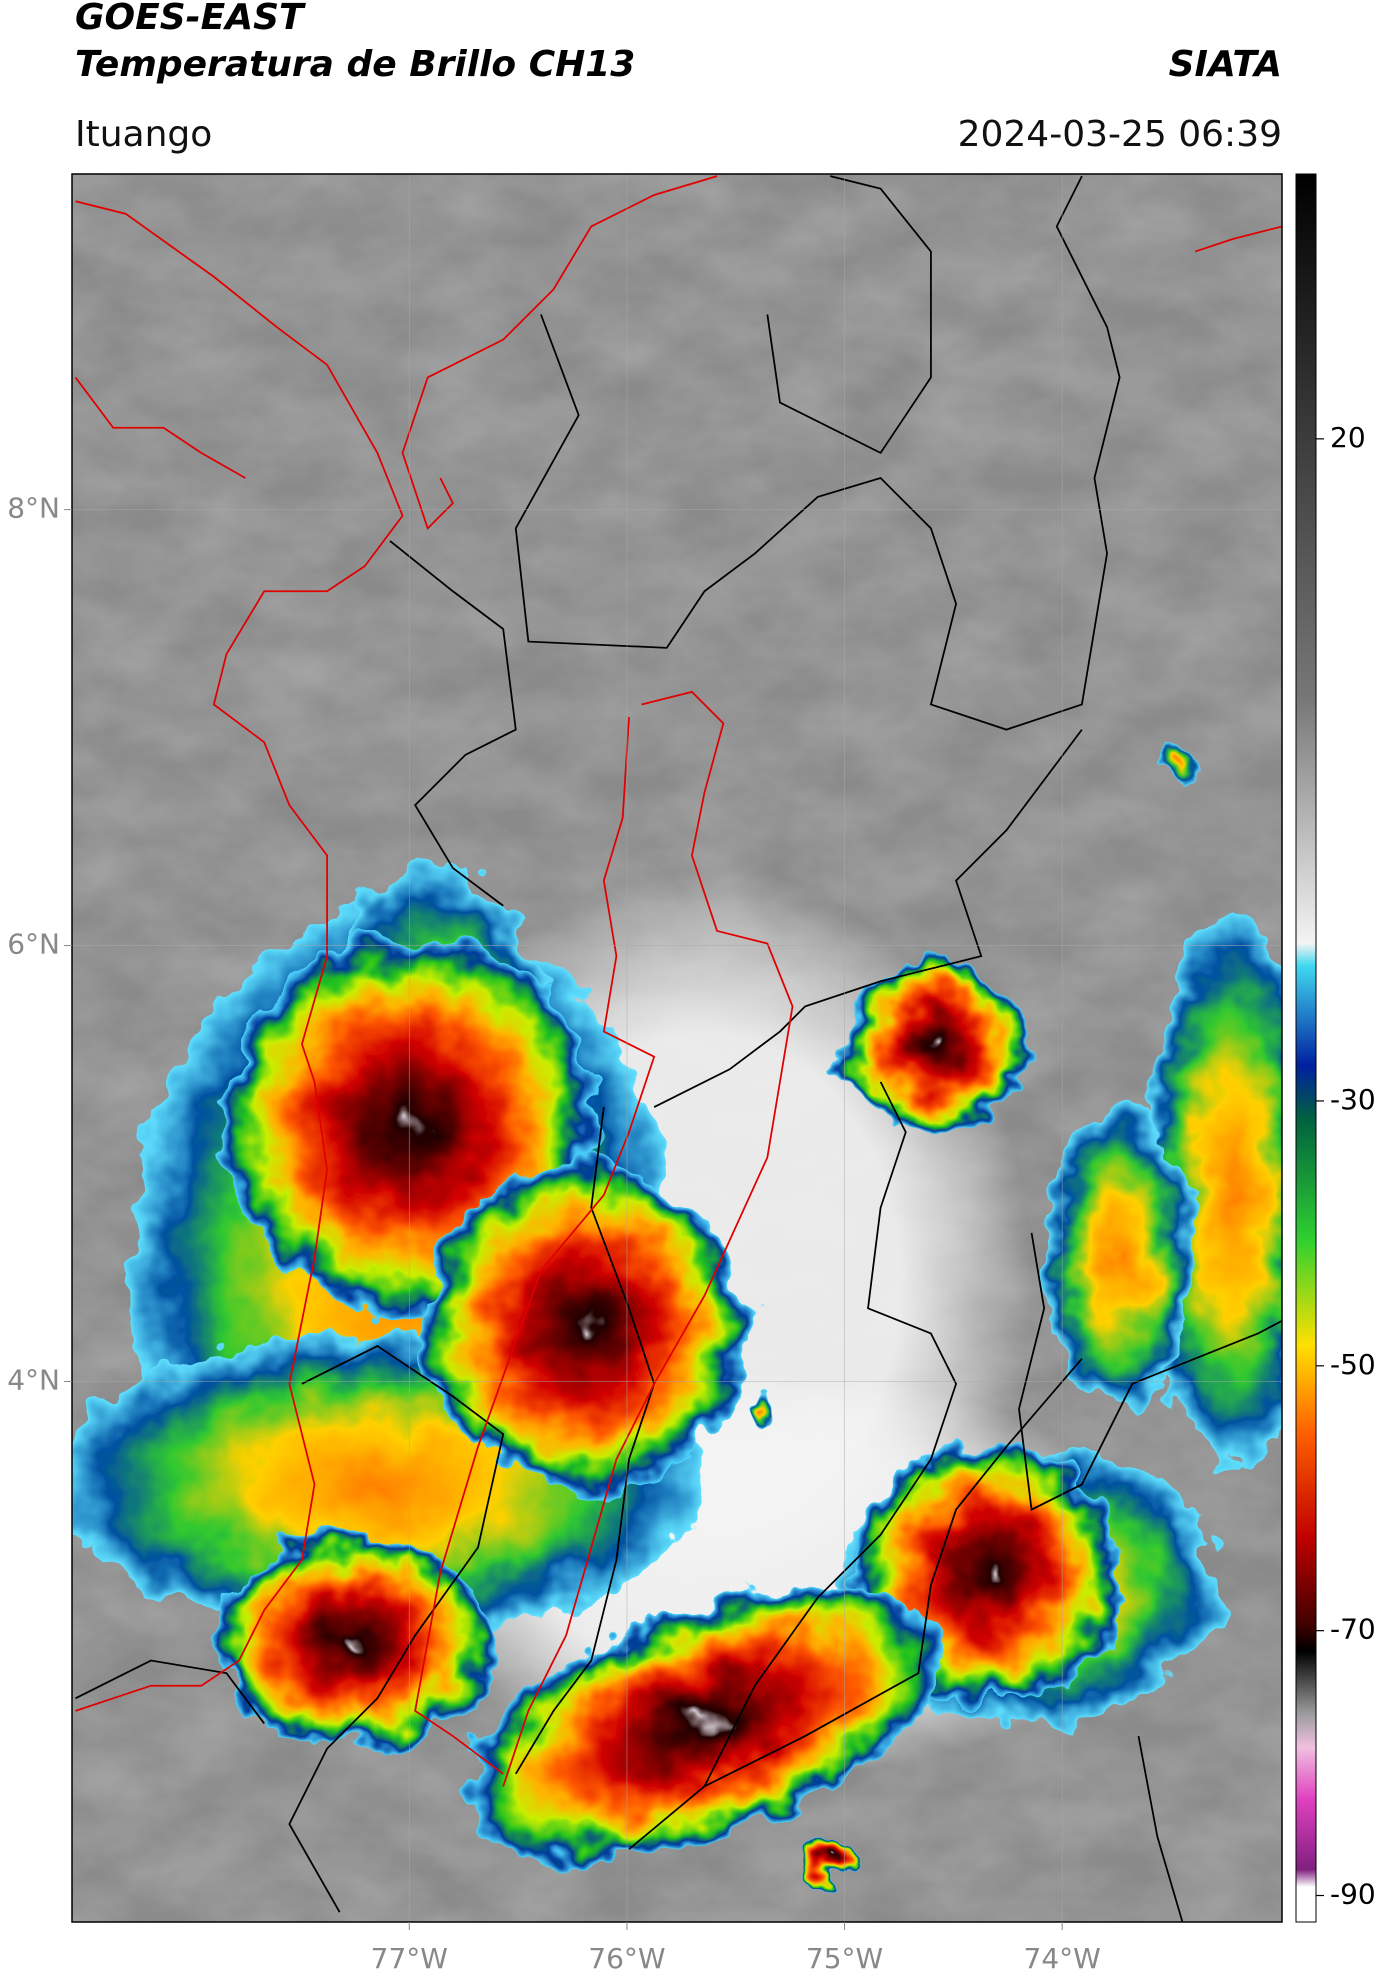  I want to click on y-tick-label: 6°N, so click(33, 944).